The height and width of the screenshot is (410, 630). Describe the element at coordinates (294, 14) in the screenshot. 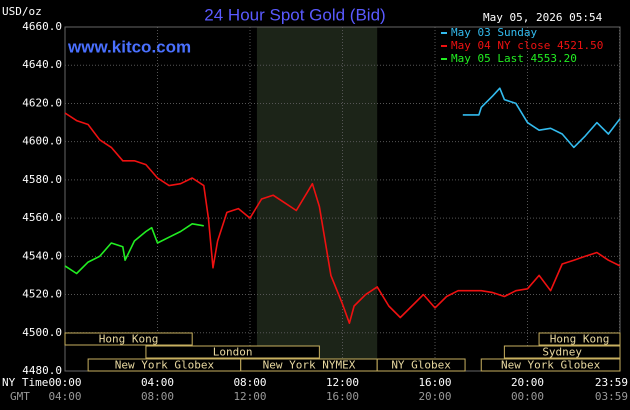

I see `chart-title: 24 Hour Spot Gold (Bid)` at that location.